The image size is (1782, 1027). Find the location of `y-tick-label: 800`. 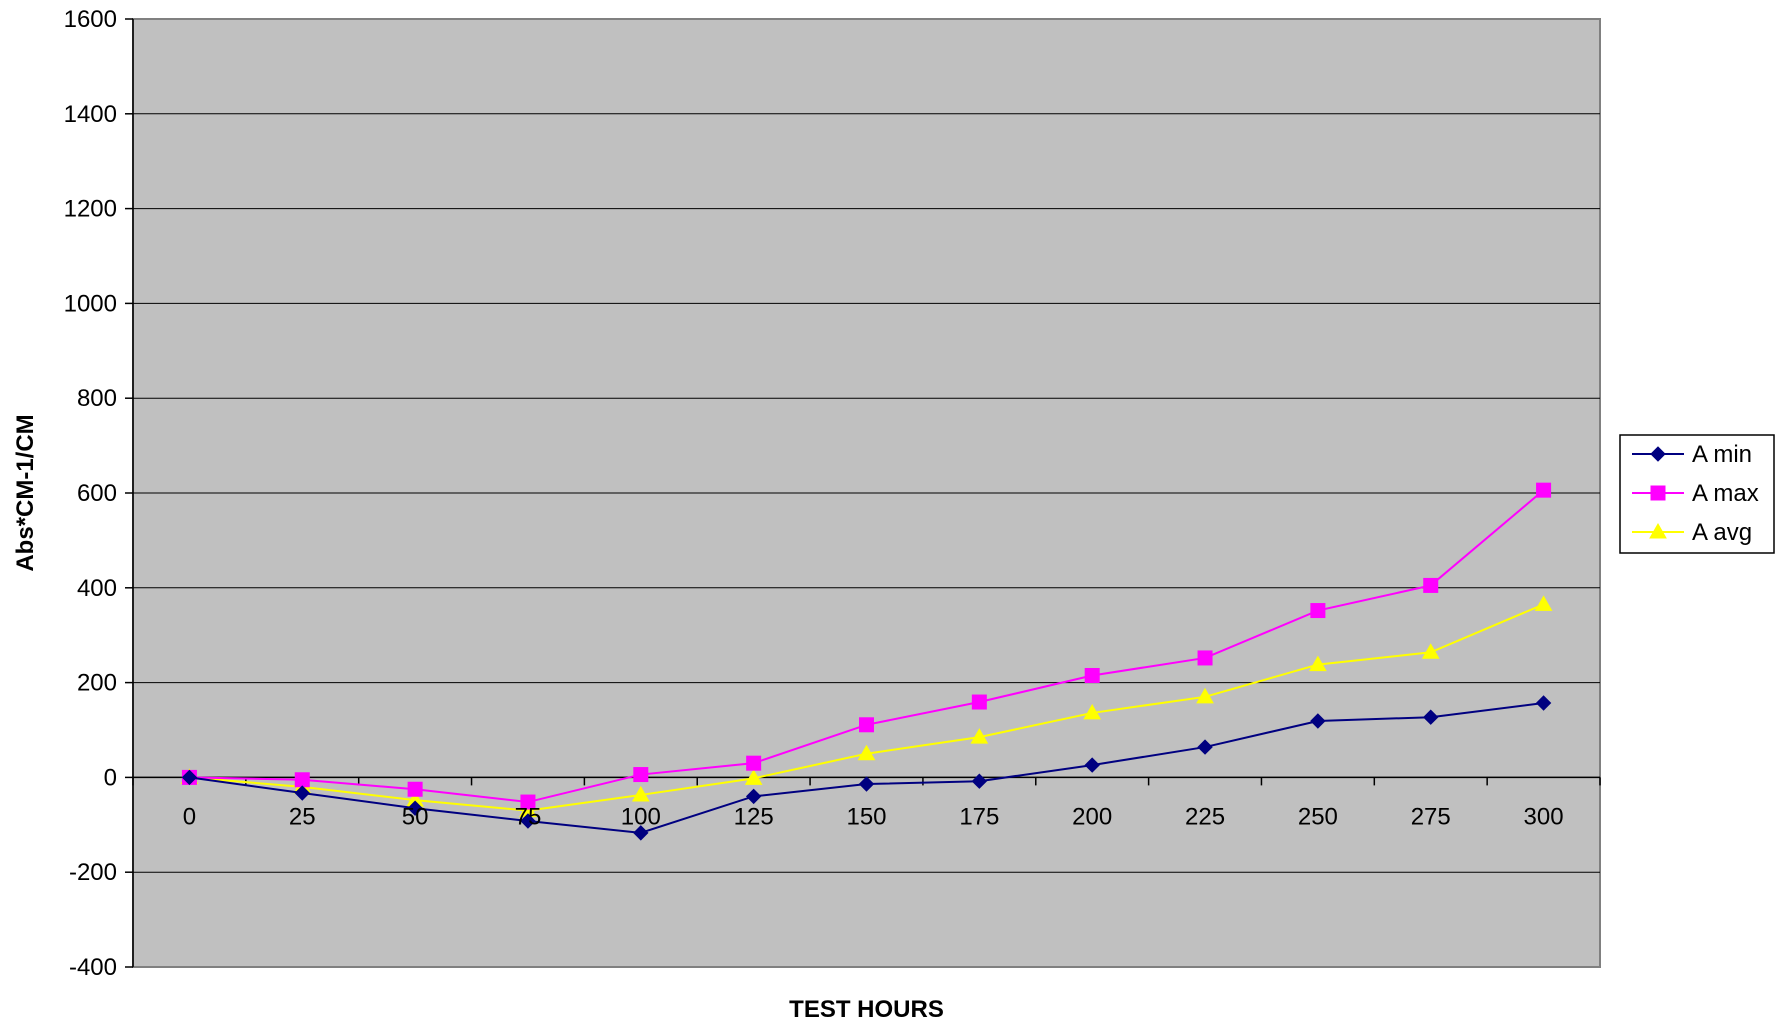

y-tick-label: 800 is located at coordinates (97, 398).